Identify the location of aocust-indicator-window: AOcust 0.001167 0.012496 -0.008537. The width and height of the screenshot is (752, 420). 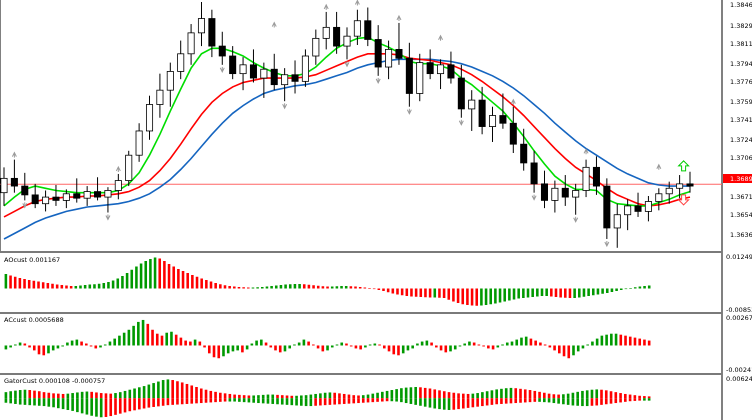
(378, 283).